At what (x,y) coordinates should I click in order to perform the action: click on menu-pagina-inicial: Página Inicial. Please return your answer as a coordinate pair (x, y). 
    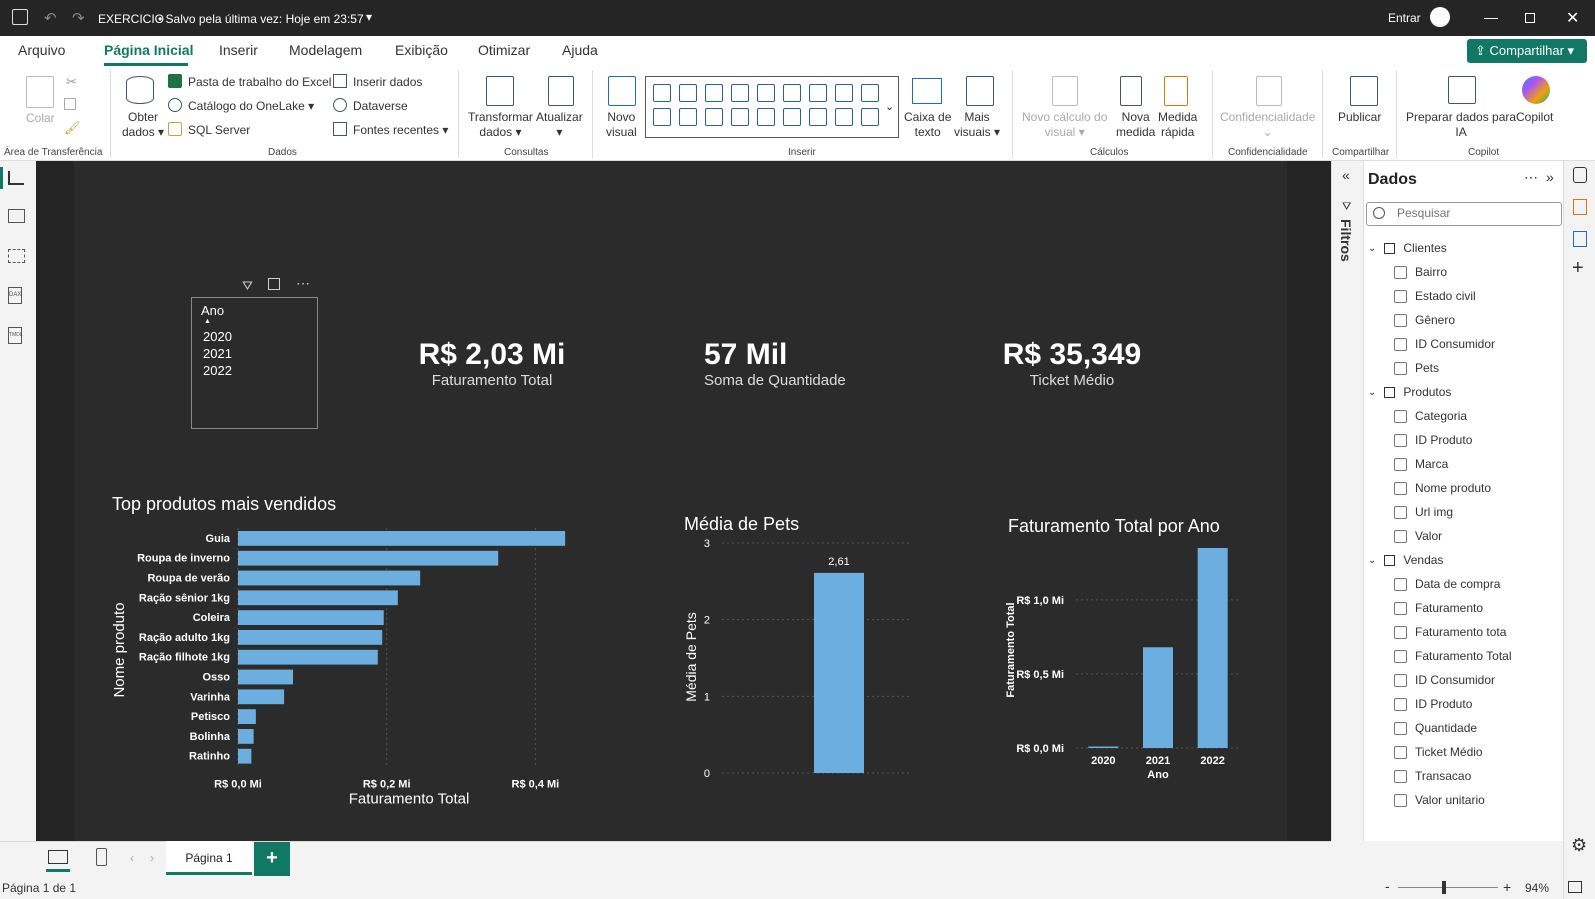
    Looking at the image, I should click on (149, 50).